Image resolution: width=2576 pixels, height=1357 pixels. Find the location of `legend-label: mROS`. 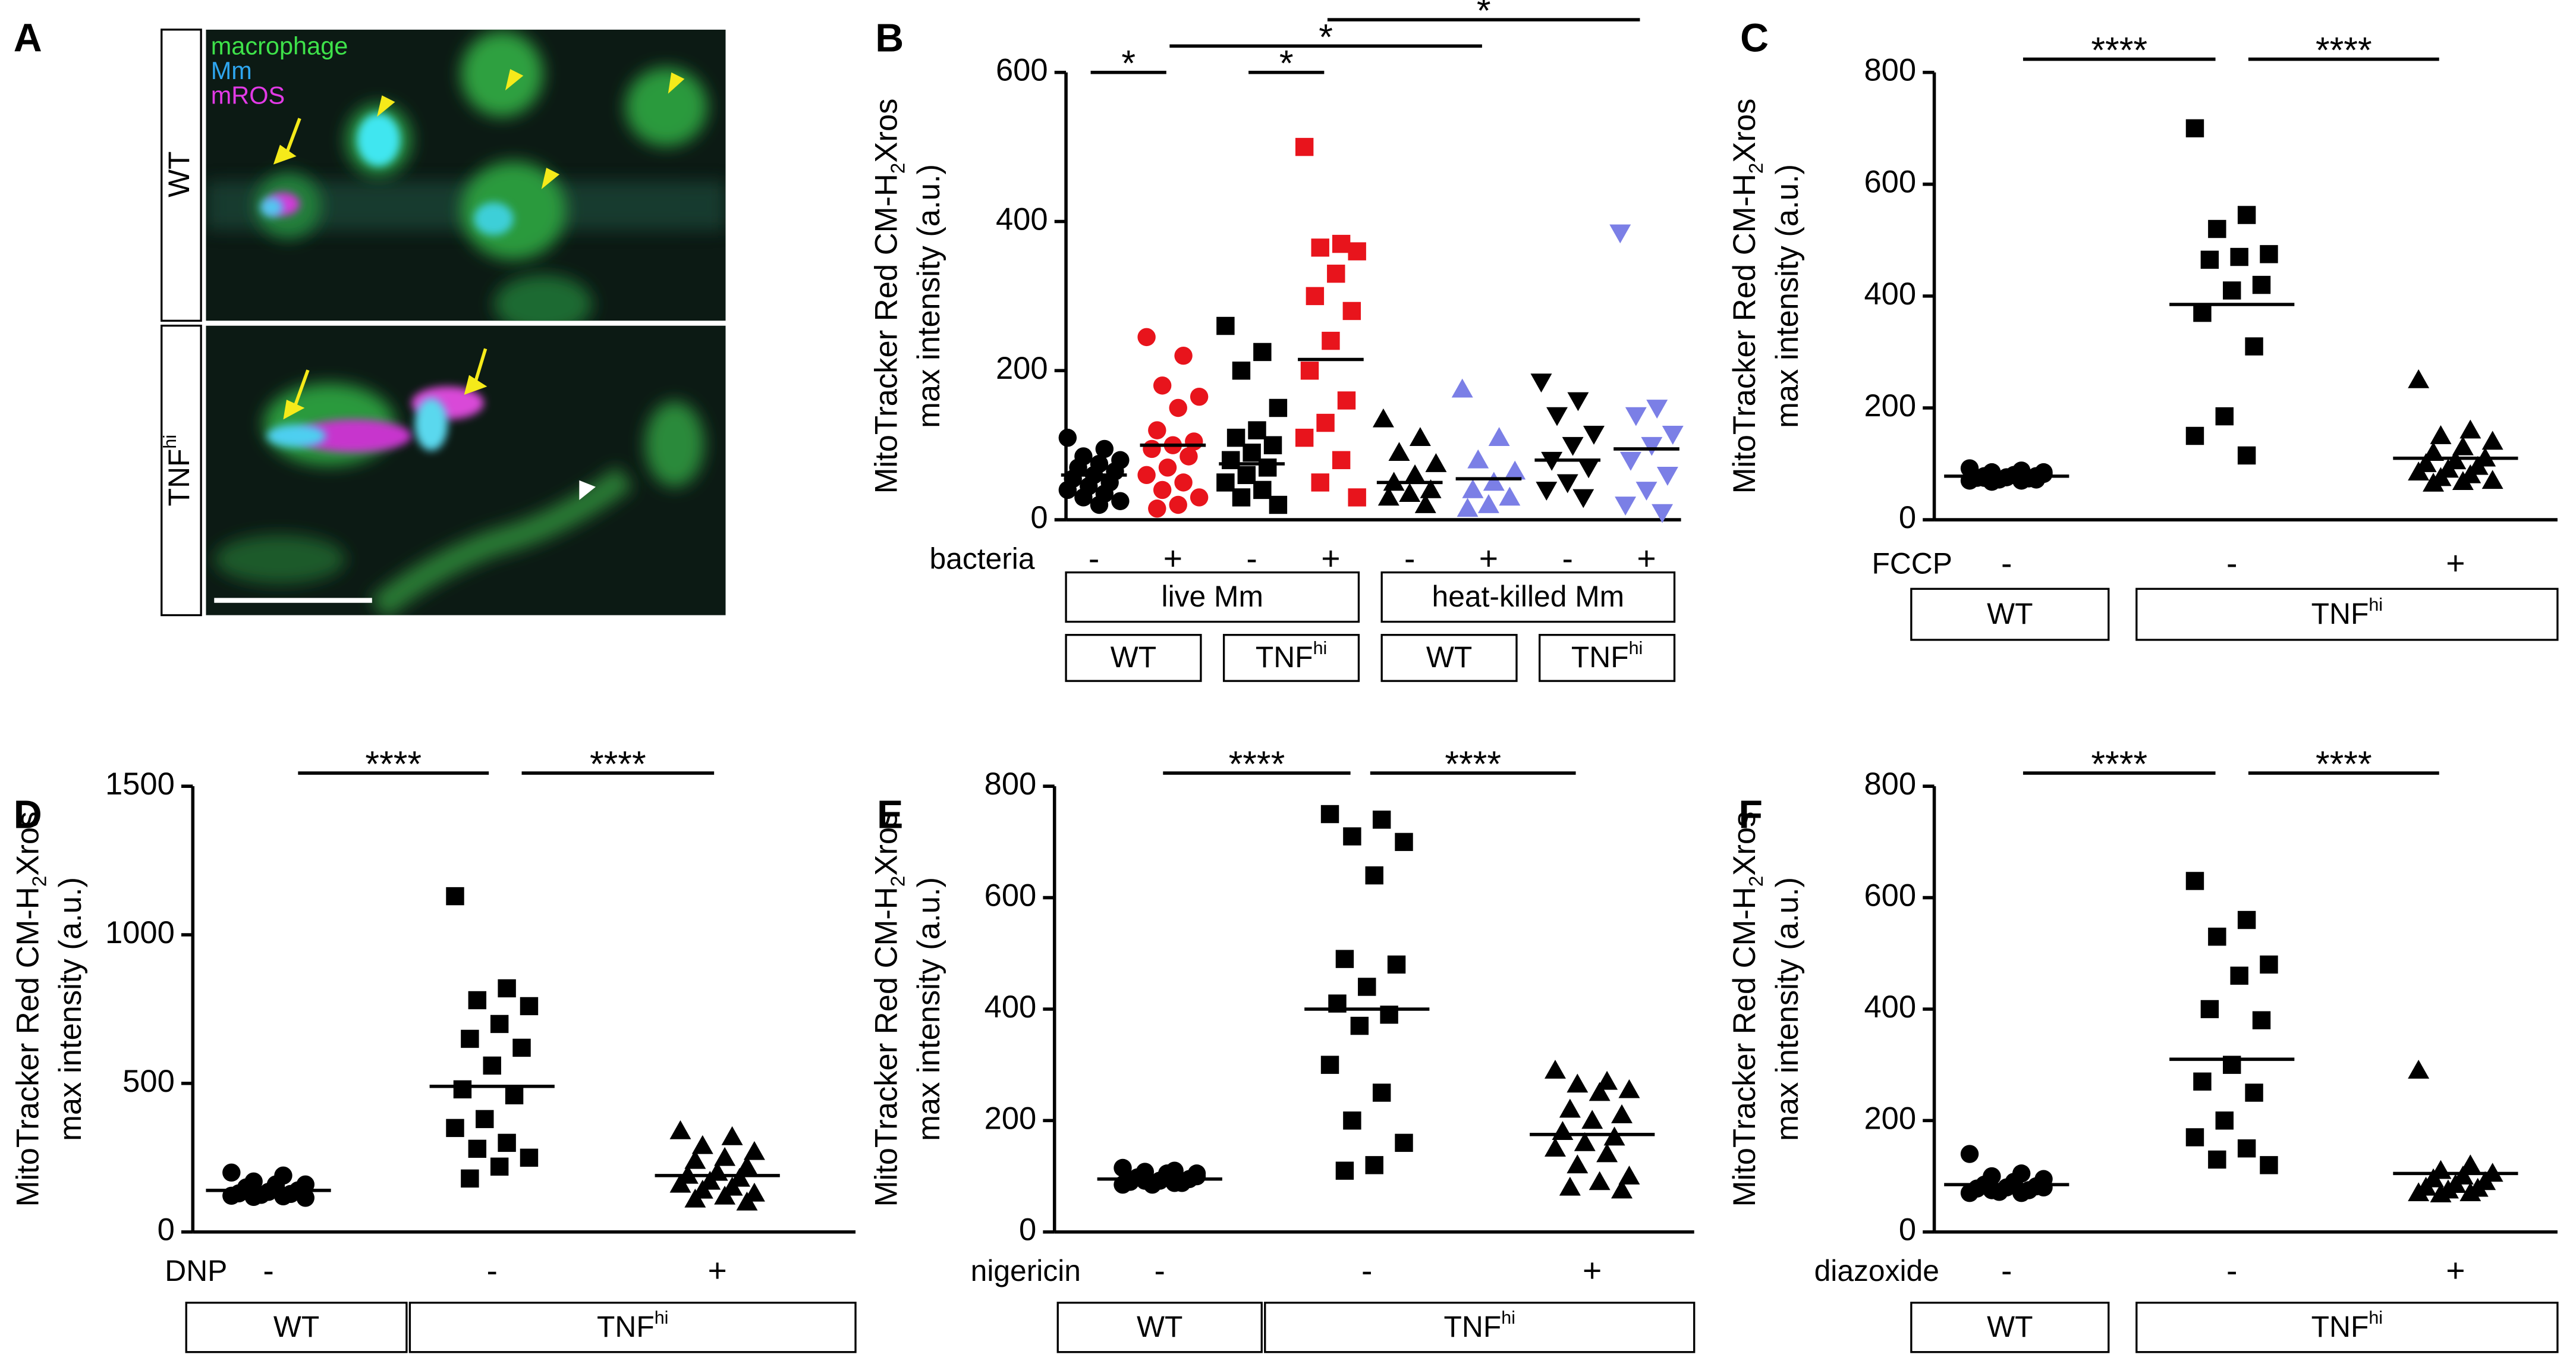

legend-label: mROS is located at coordinates (248, 95).